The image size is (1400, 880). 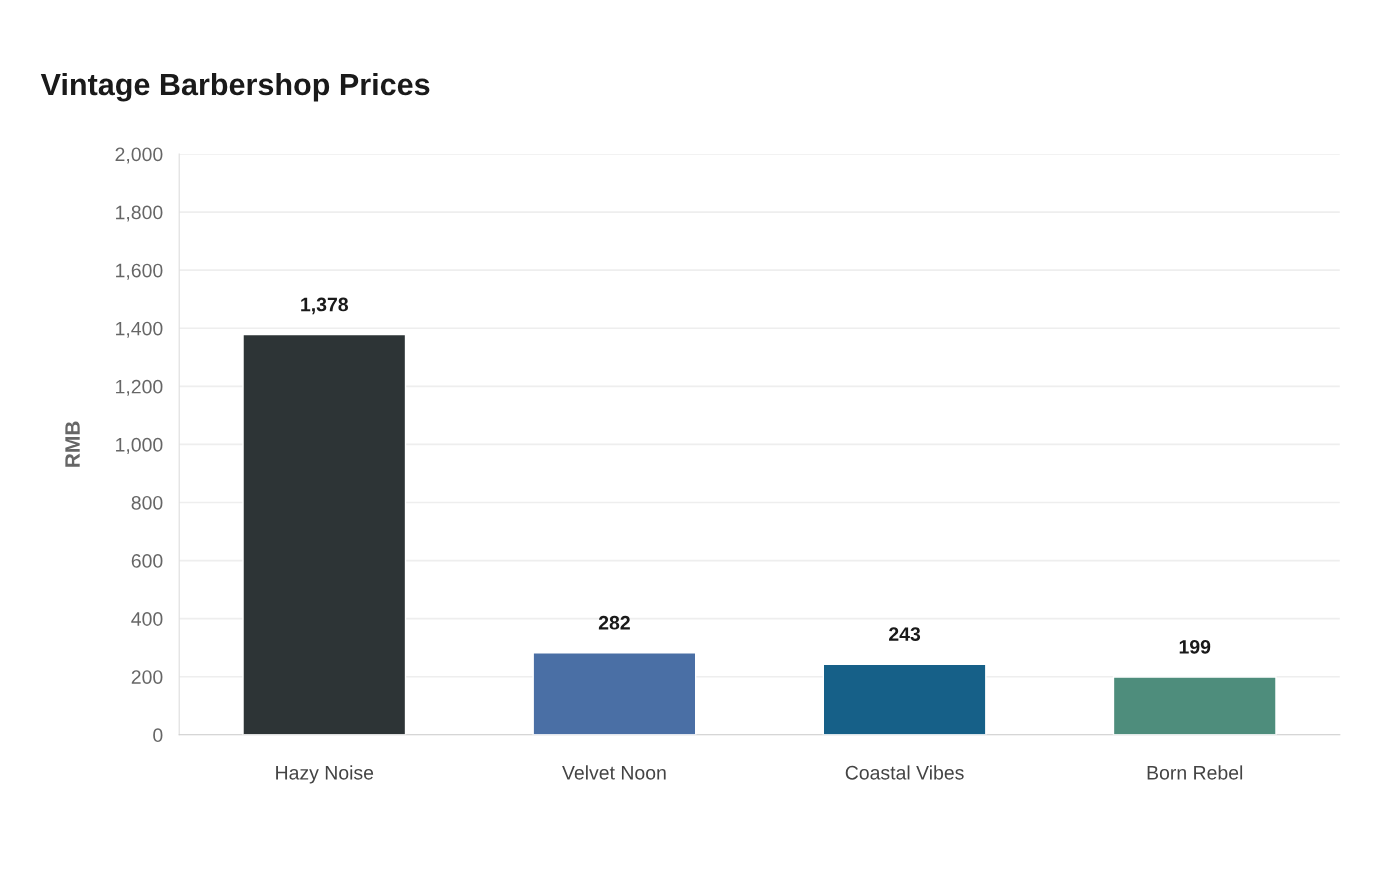 What do you see at coordinates (614, 772) in the screenshot?
I see `x-tick-label: Velvet Noon` at bounding box center [614, 772].